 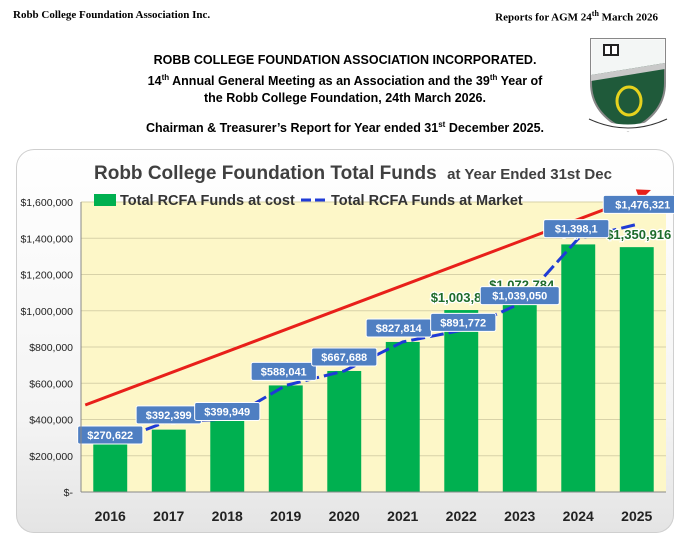 What do you see at coordinates (519, 394) in the screenshot?
I see `bar-2023` at bounding box center [519, 394].